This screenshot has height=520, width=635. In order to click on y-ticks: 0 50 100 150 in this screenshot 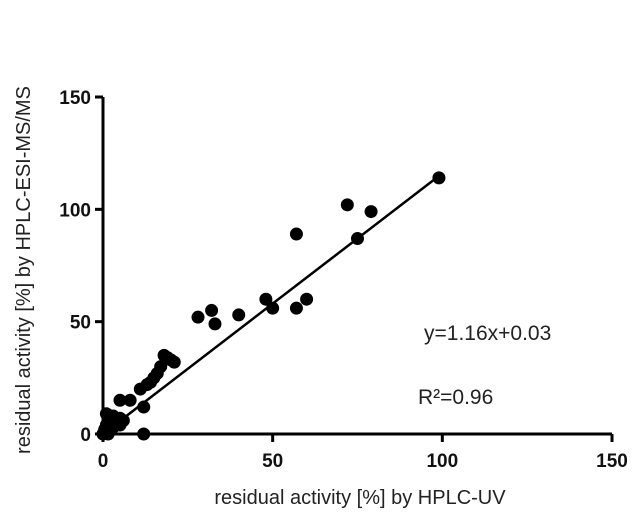, I will do `click(81, 267)`.